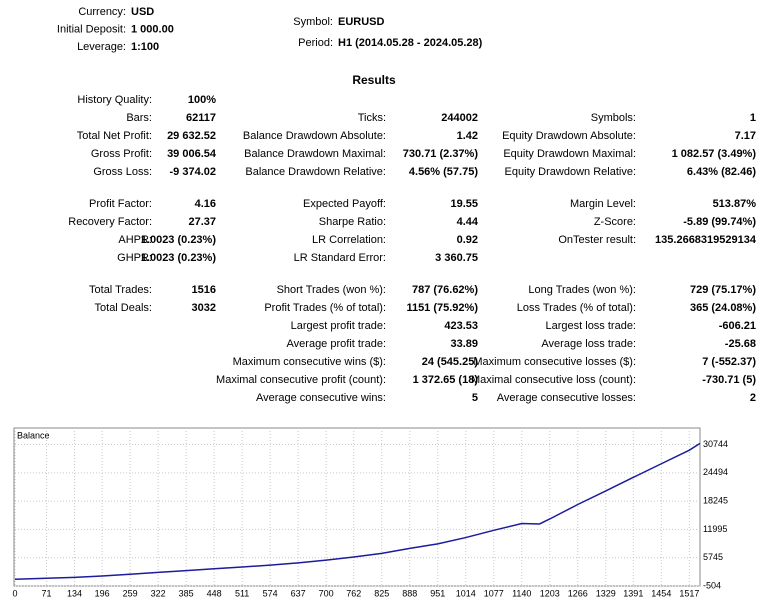 This screenshot has height=600, width=768. Describe the element at coordinates (740, 344) in the screenshot. I see `stat-value: -25.68` at that location.